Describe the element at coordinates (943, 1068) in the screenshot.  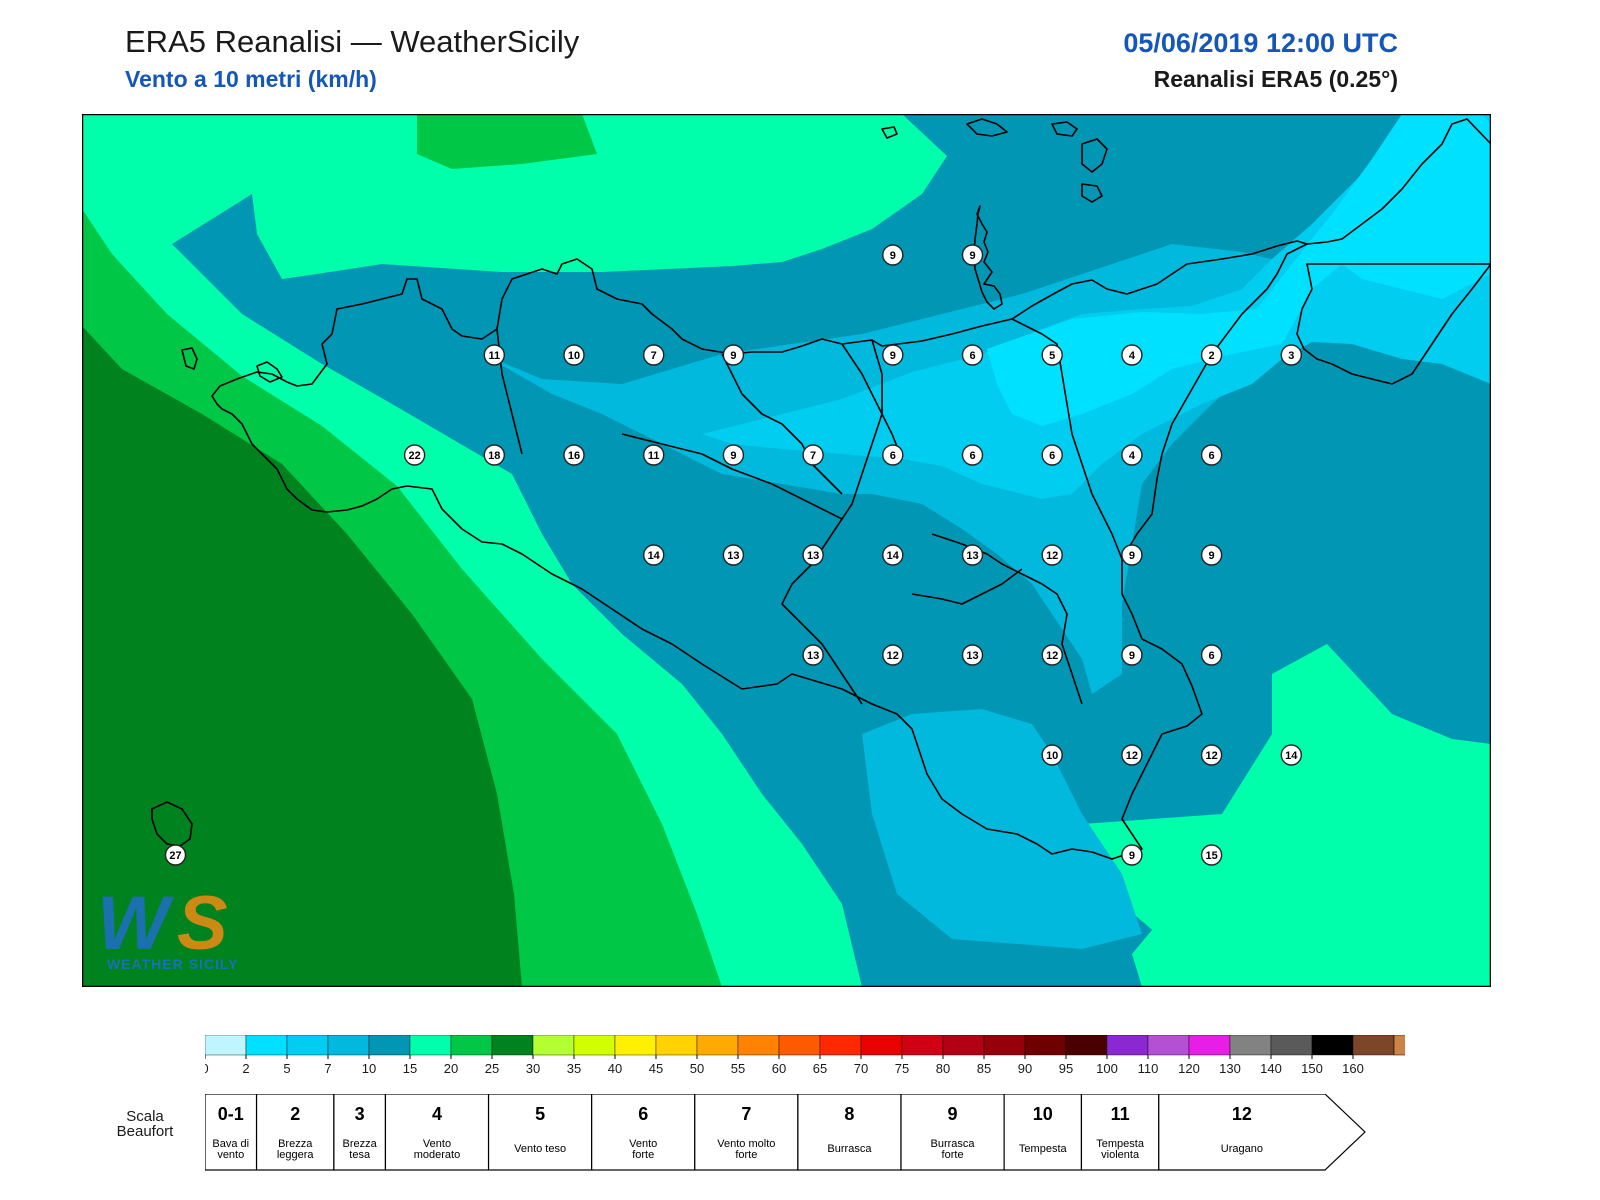
I see `colorbar-tick-label: 80` at that location.